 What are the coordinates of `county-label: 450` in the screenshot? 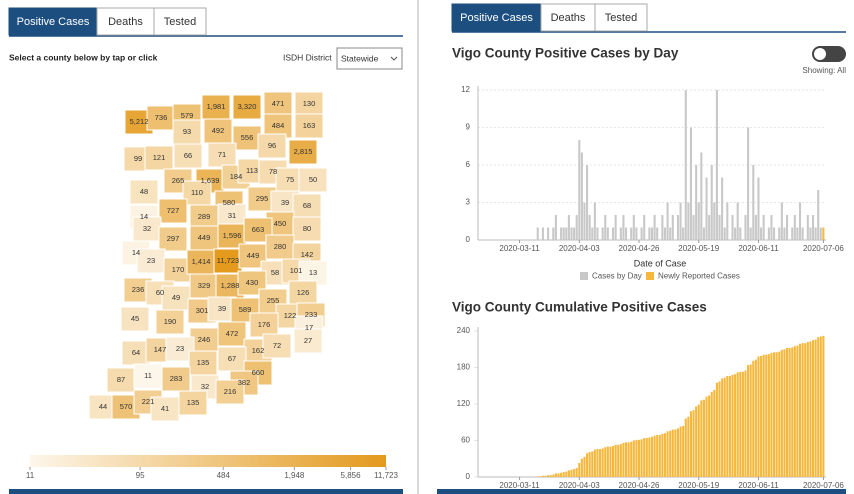 It's located at (280, 223).